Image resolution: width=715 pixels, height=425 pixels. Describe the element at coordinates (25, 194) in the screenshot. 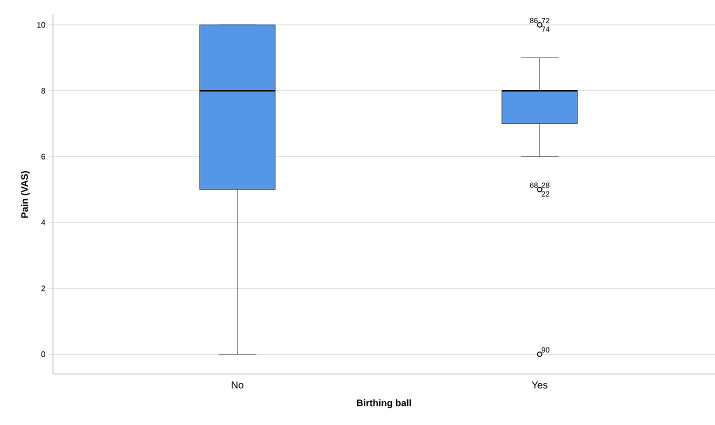

I see `y-axis-title: Pain (VAS)` at that location.